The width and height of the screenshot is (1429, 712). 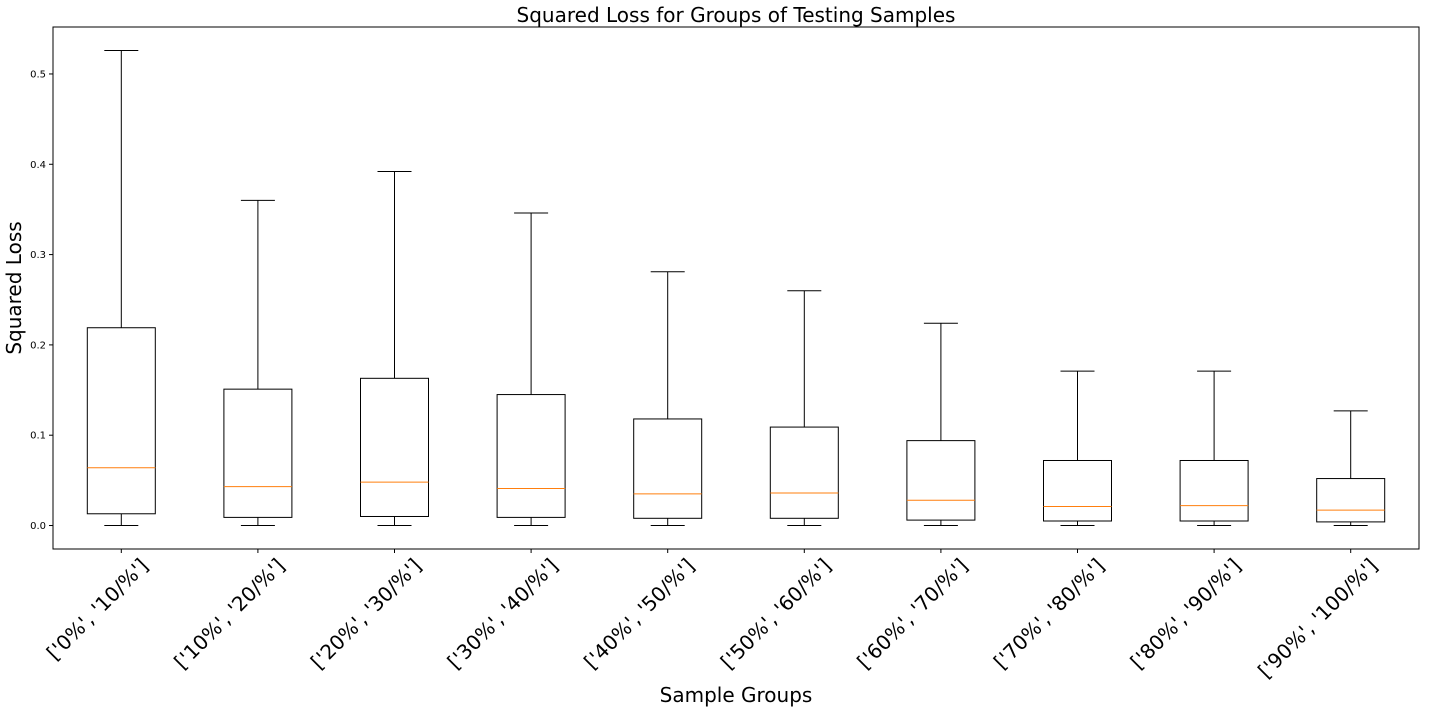 I want to click on x-tick-label: ['20%', '30/%'], so click(x=366, y=614).